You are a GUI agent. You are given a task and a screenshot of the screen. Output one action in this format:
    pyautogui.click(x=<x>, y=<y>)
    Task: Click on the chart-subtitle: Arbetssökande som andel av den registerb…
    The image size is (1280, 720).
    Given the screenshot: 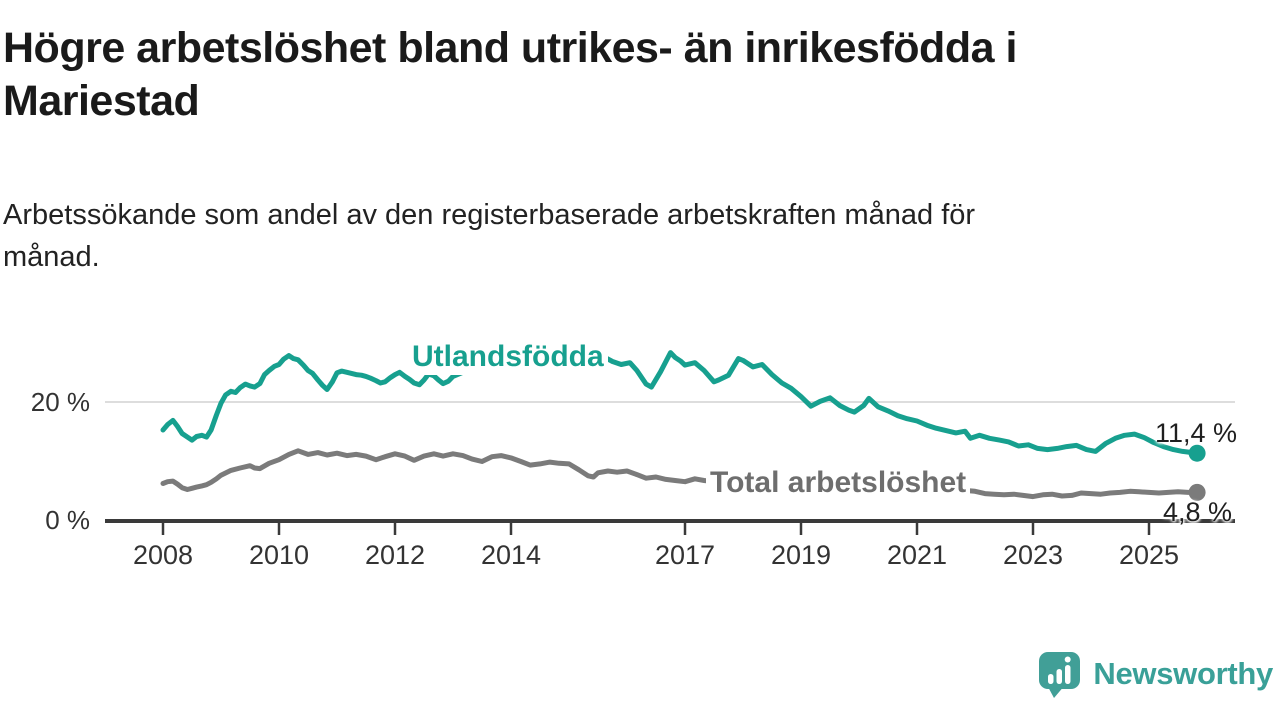 What is the action you would take?
    pyautogui.click(x=489, y=236)
    